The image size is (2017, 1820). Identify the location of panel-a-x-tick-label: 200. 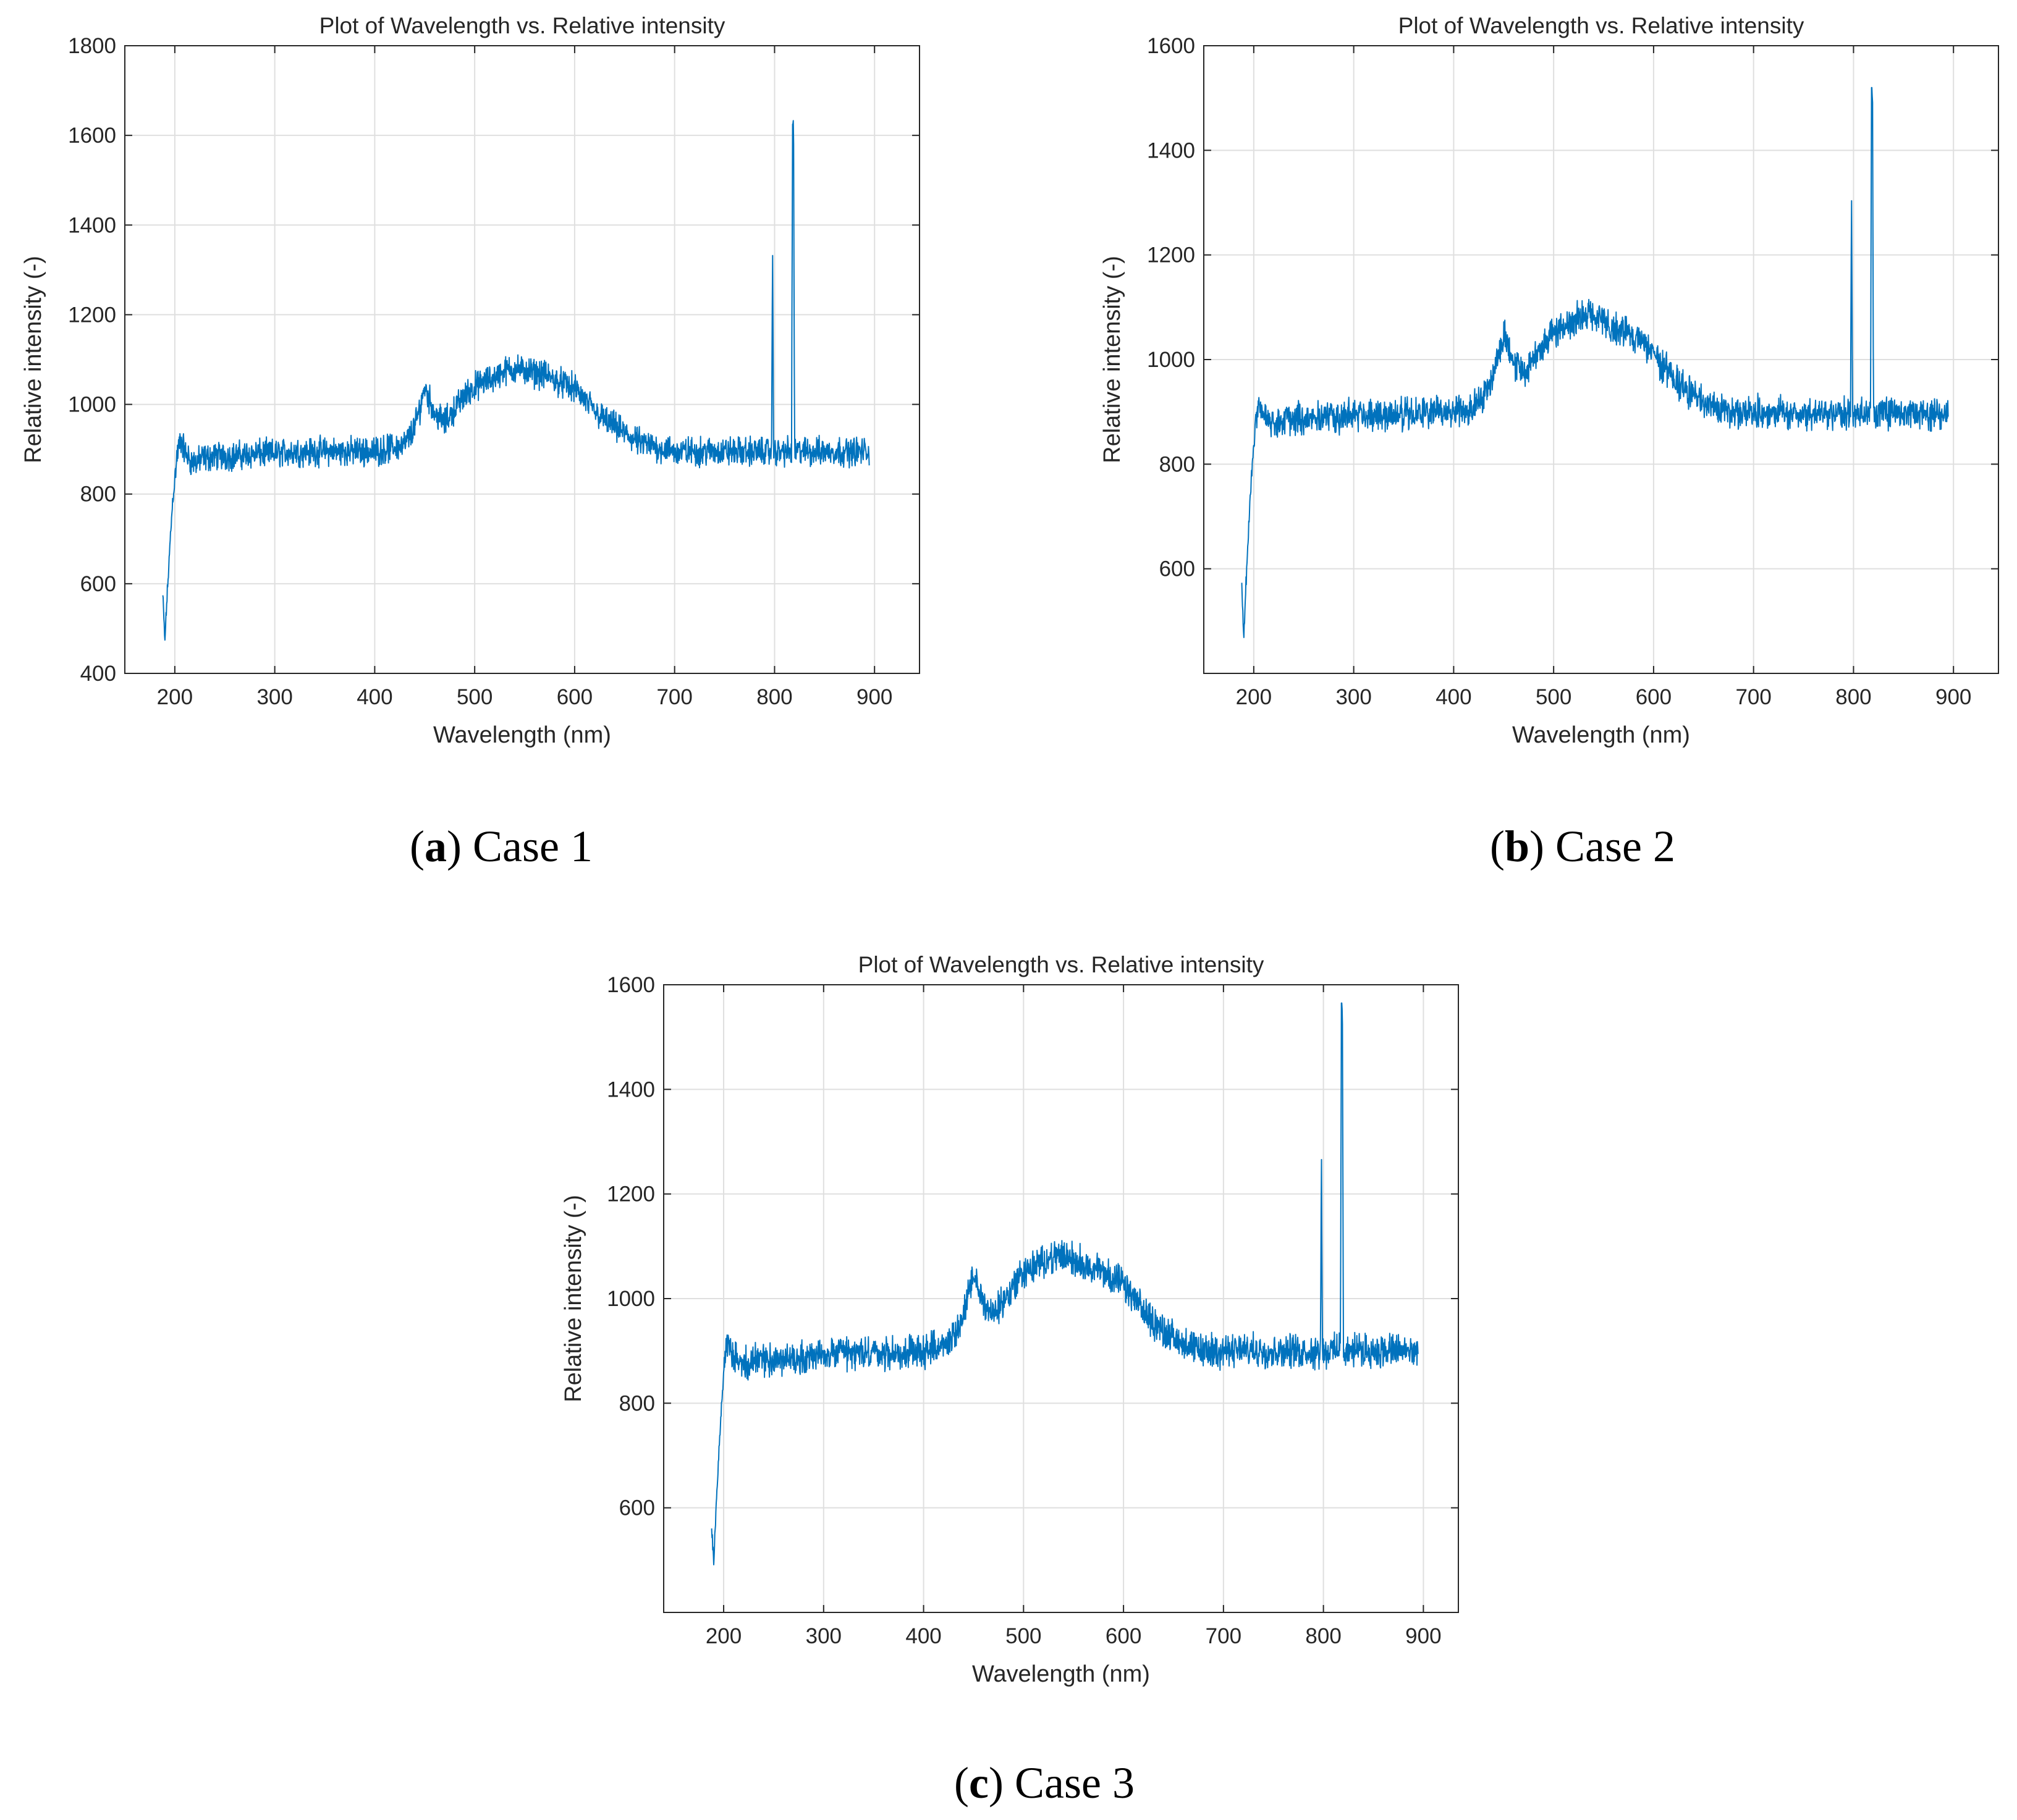
(175, 697).